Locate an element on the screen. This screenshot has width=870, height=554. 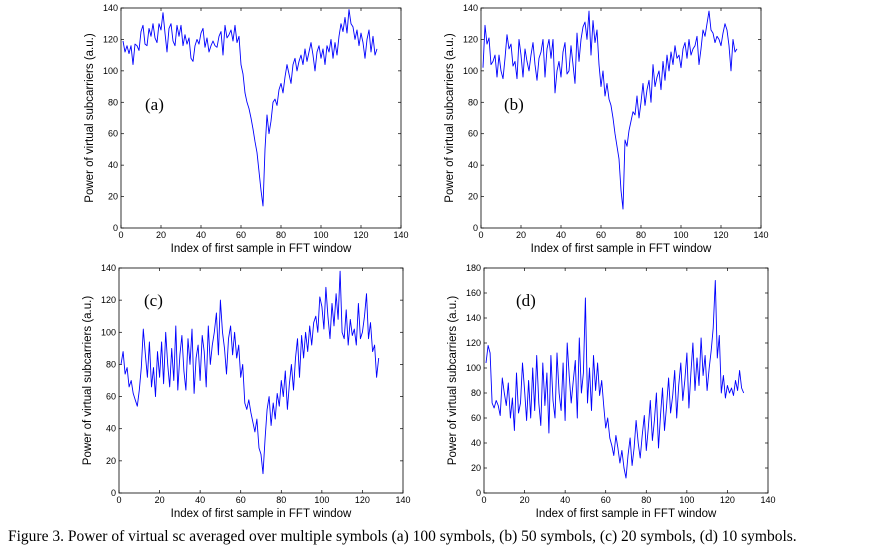
y-tick-label: 160 is located at coordinates (473, 293).